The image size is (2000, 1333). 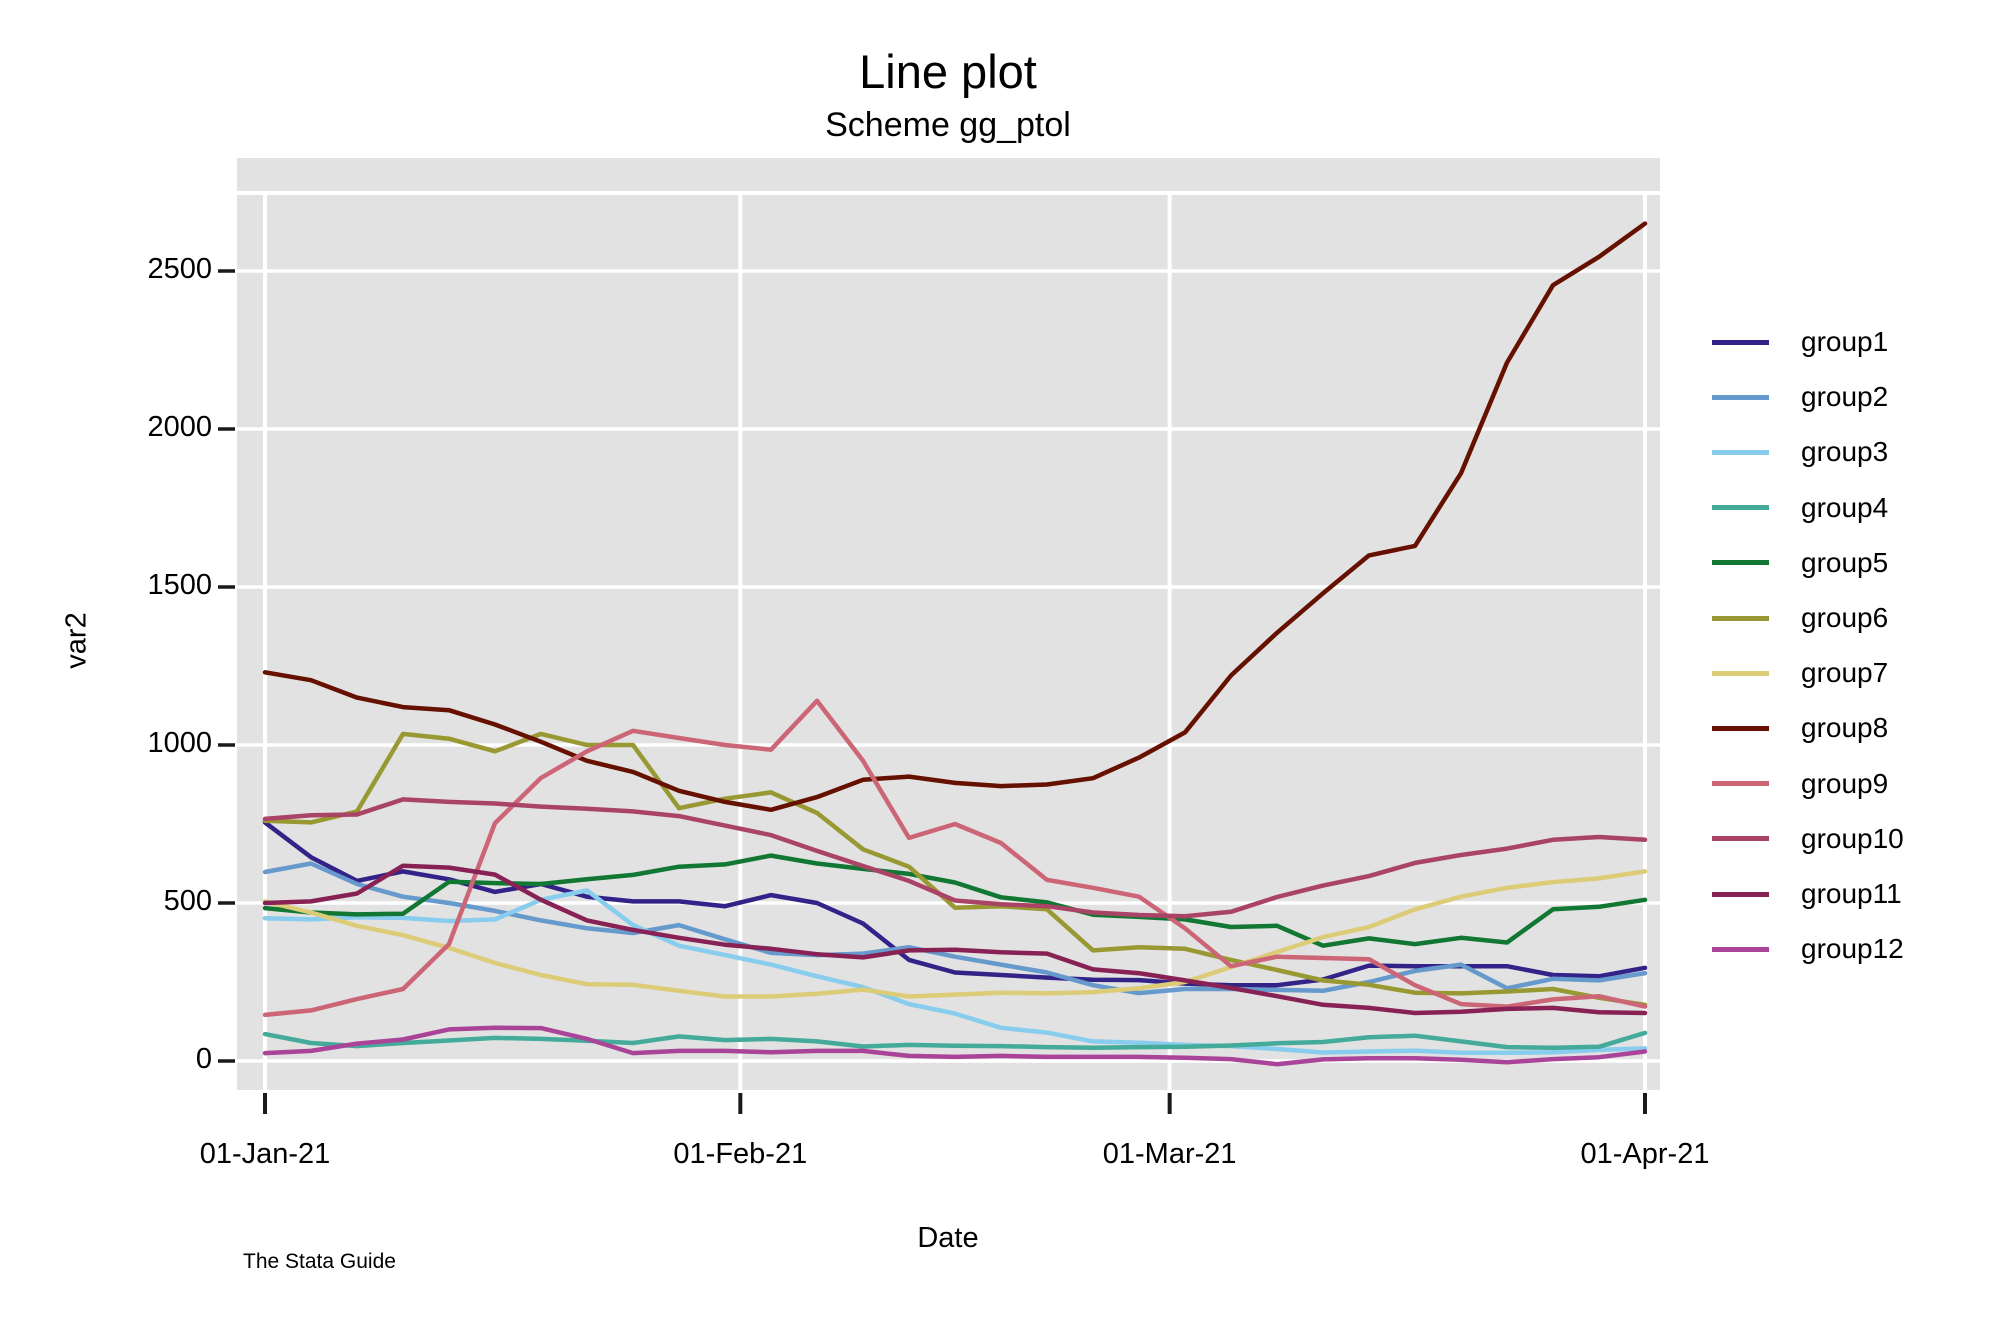 I want to click on y-tick-label-1000: 1000, so click(x=179, y=743).